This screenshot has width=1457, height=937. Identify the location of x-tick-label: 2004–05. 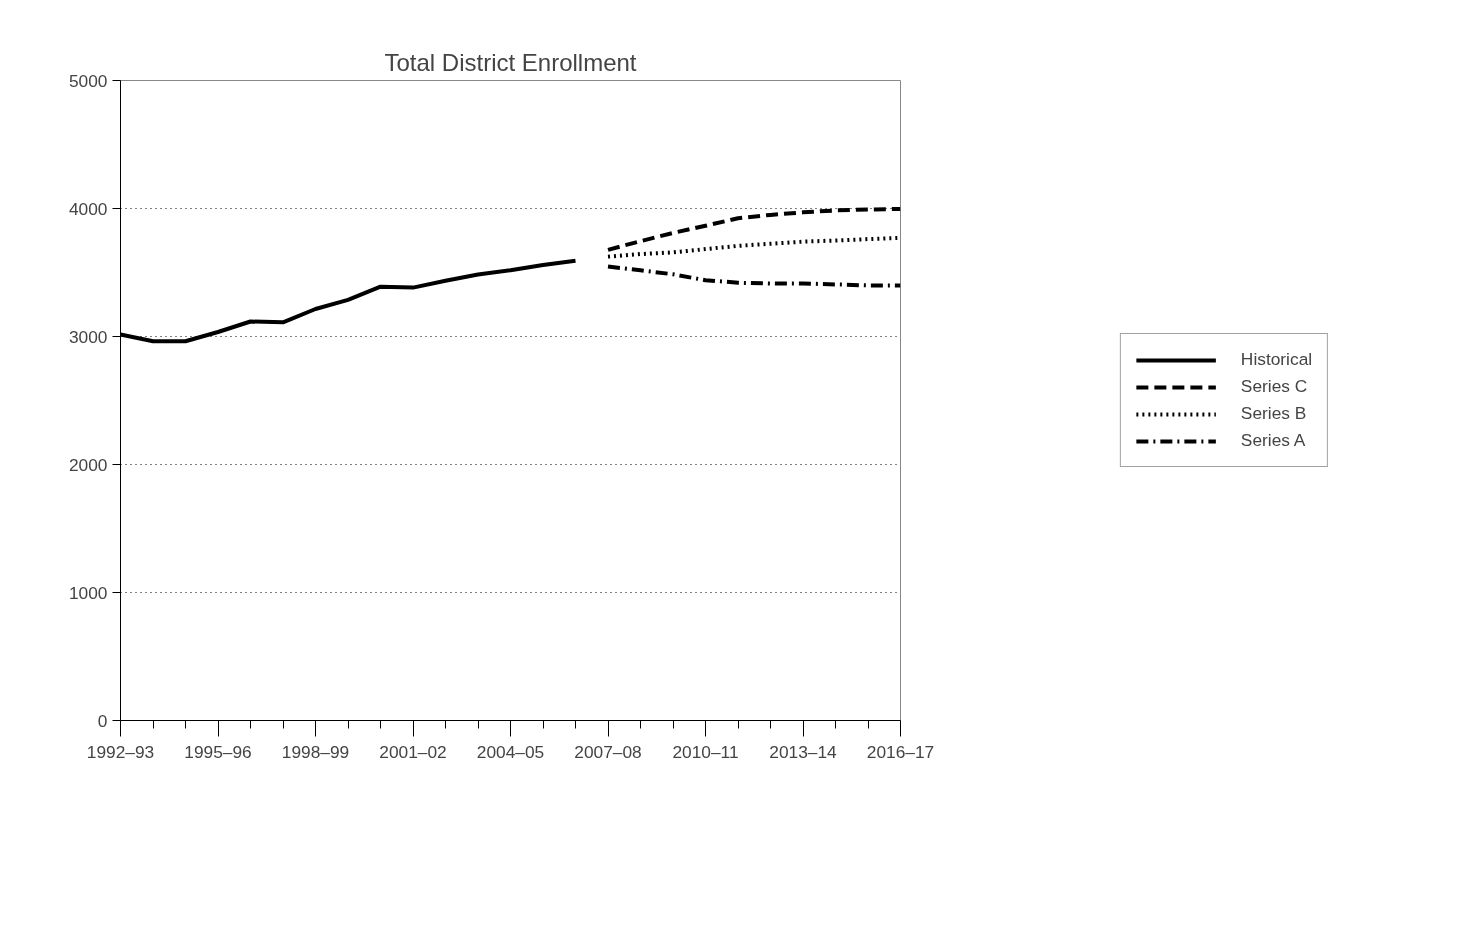
(510, 751).